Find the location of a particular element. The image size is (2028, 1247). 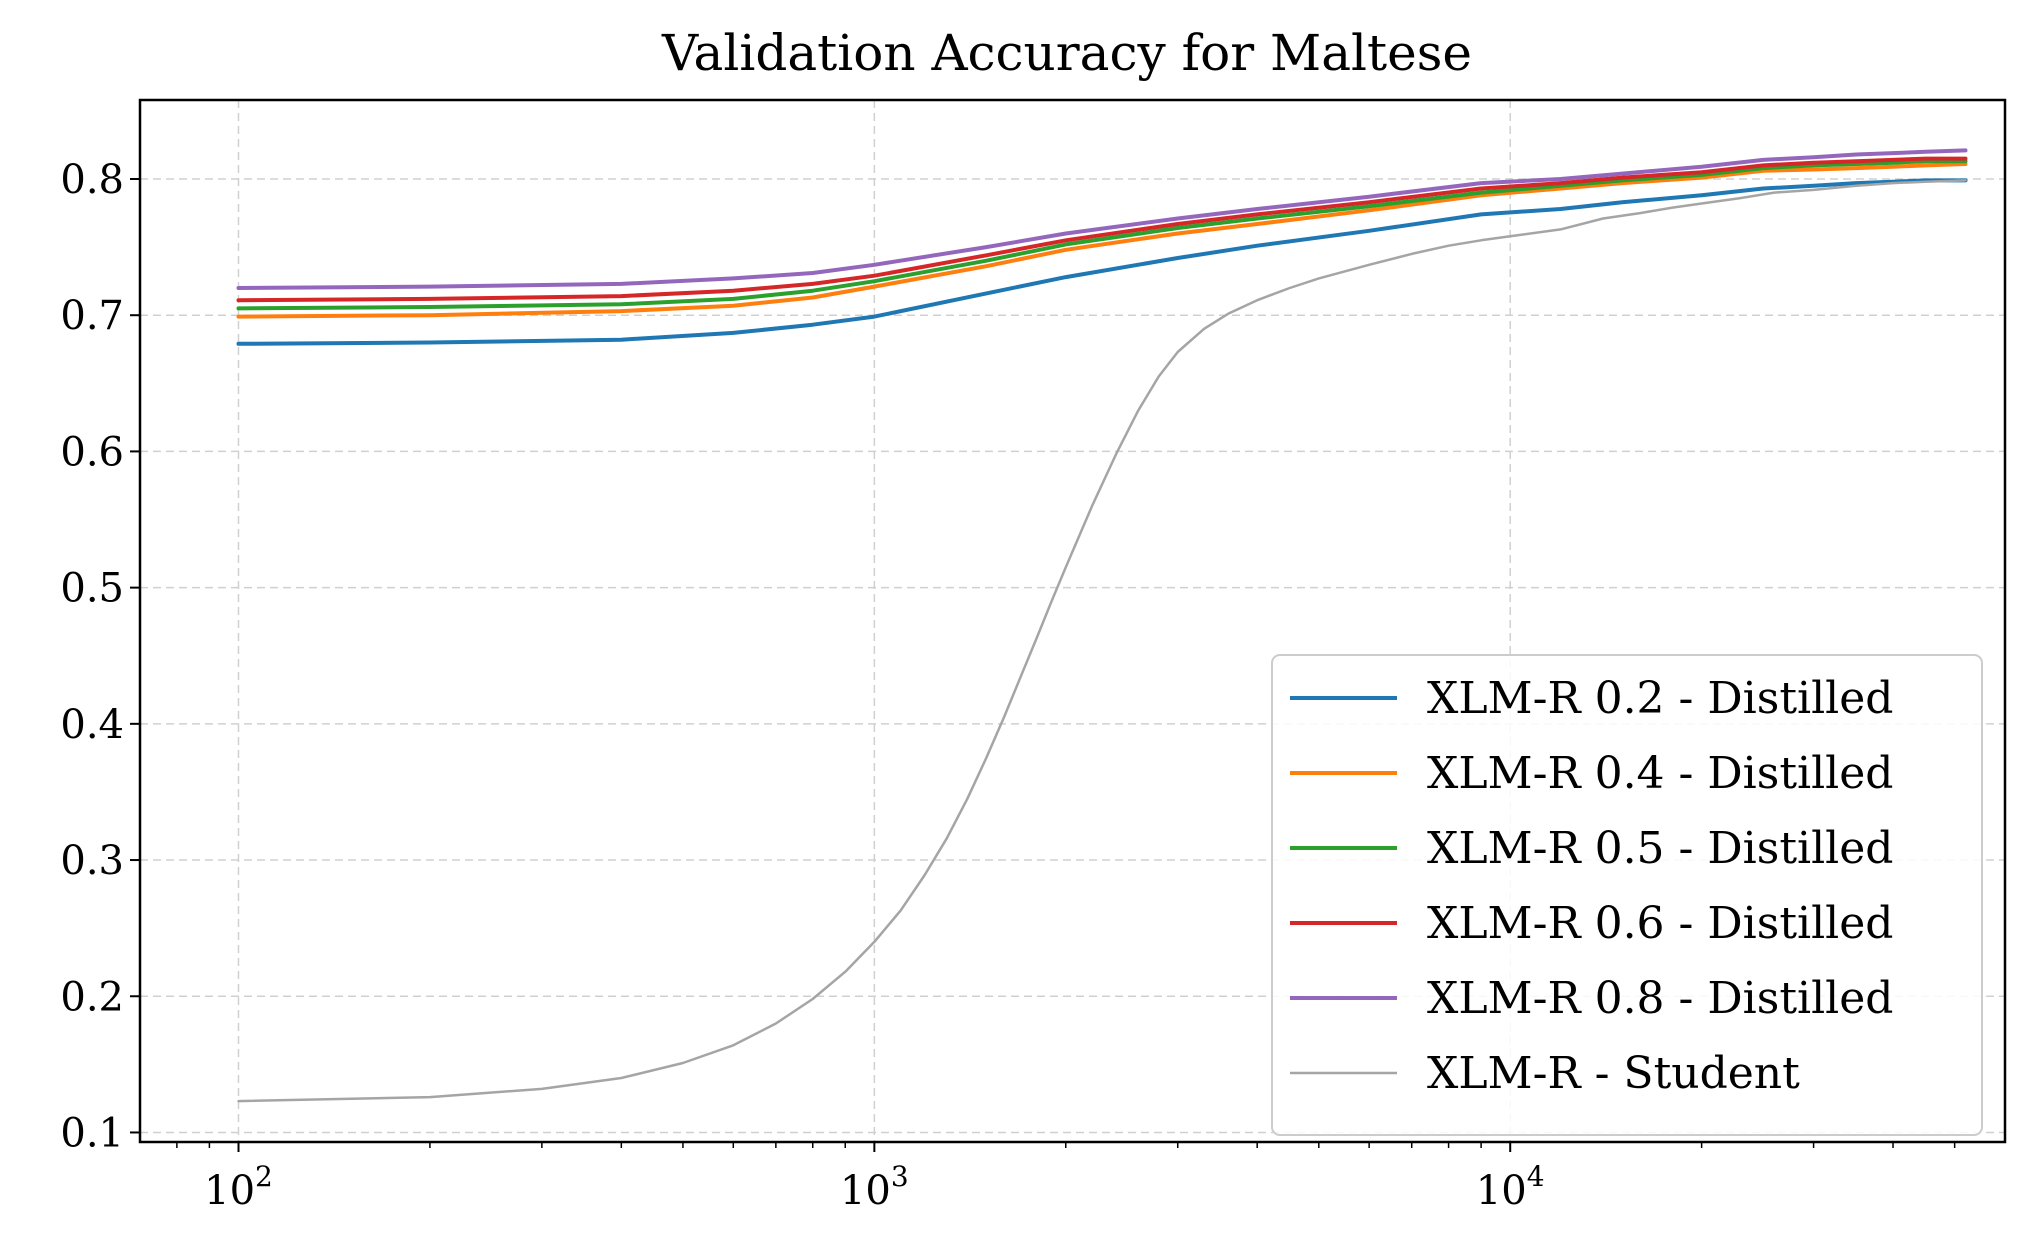

x-tick-exponent: 4 is located at coordinates (1536, 1176).